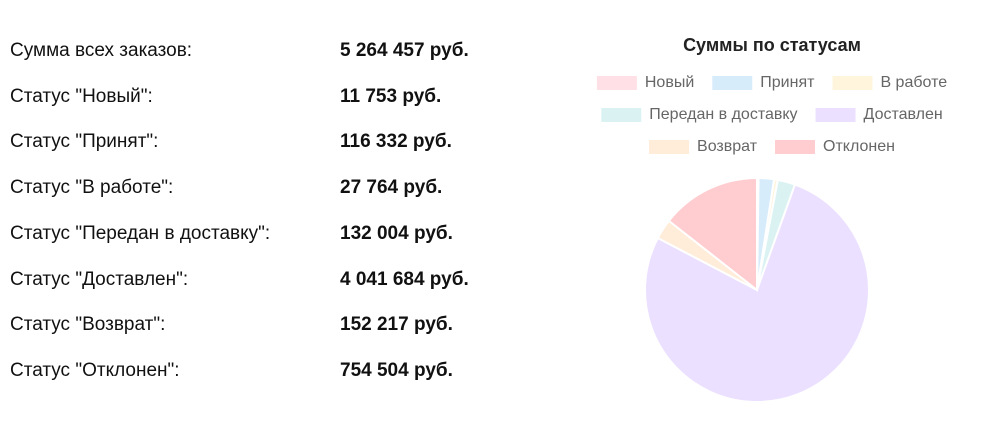 This screenshot has width=1000, height=440. Describe the element at coordinates (396, 370) in the screenshot. I see `row-value: 754 504 руб.` at that location.